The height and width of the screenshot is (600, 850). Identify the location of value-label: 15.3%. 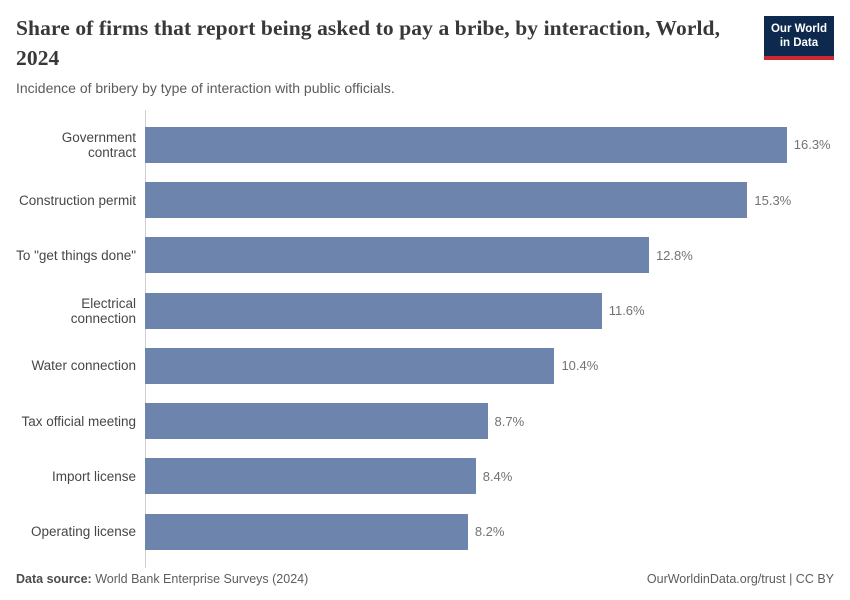
(773, 200).